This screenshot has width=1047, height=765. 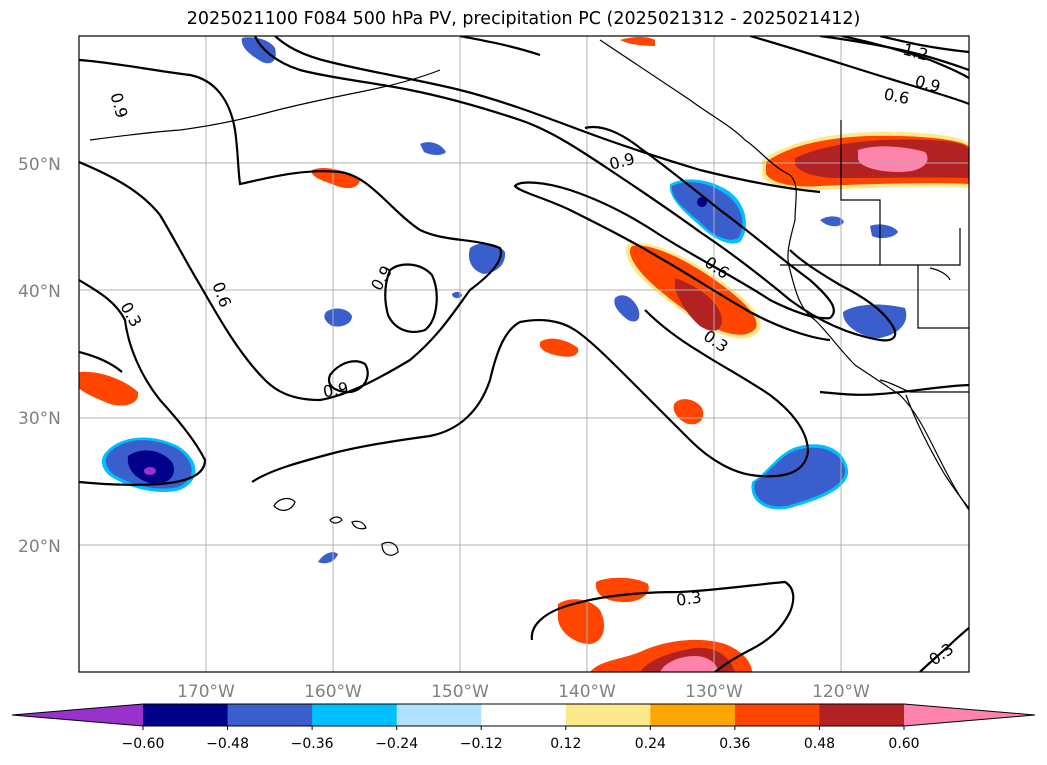 What do you see at coordinates (819, 744) in the screenshot?
I see `colorbar-tick-label: 0.48` at bounding box center [819, 744].